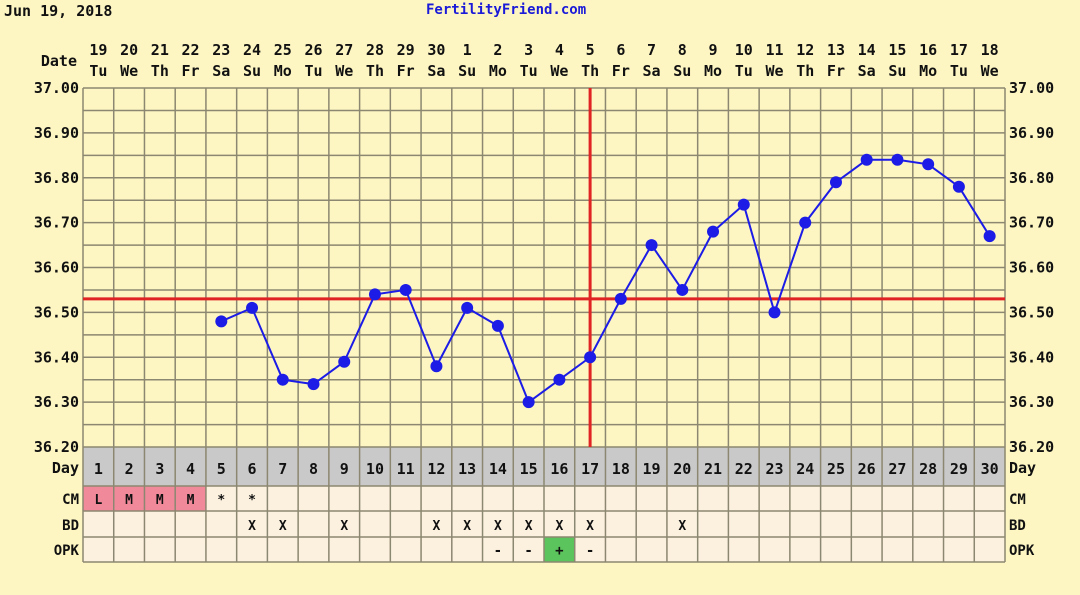 This screenshot has width=1080, height=595. Describe the element at coordinates (221, 500) in the screenshot. I see `cm-mark: *` at that location.